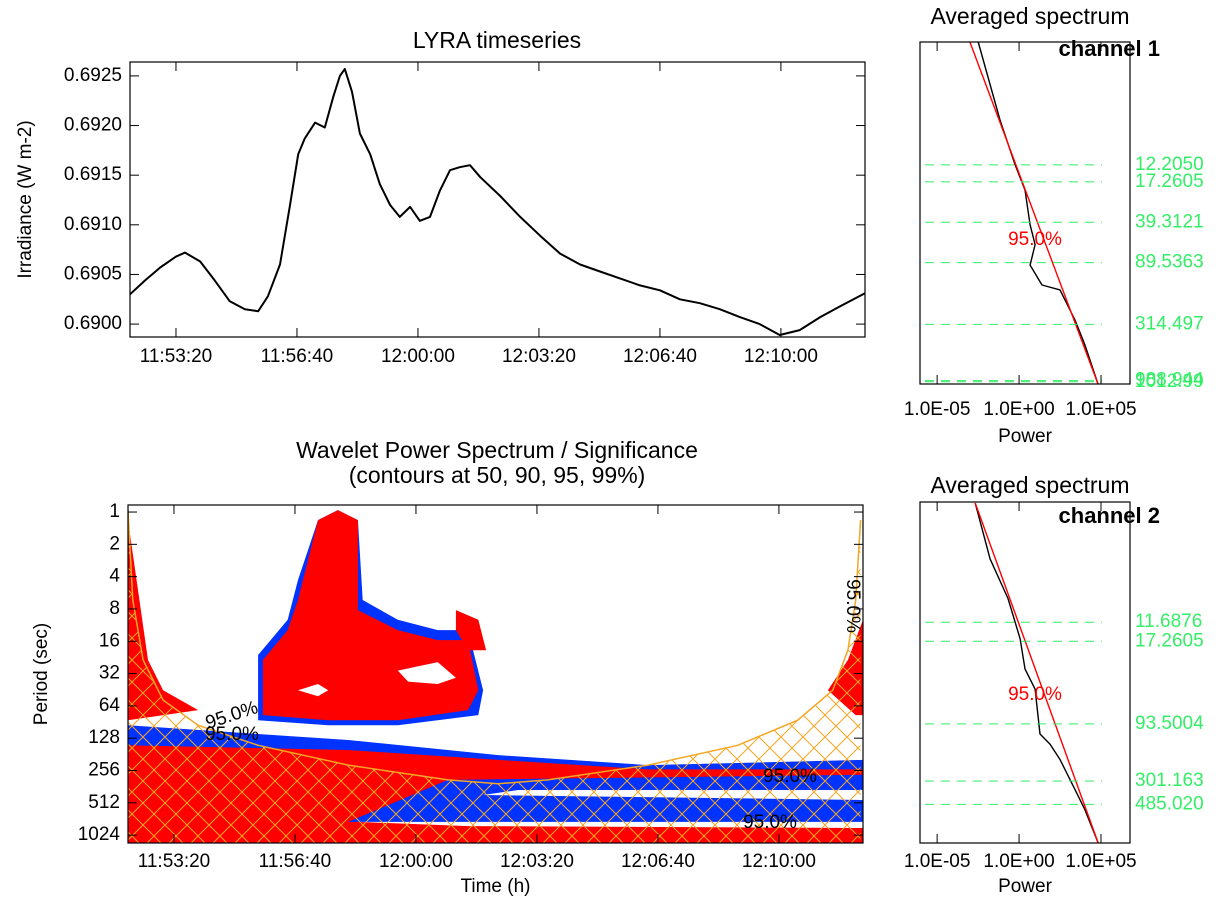  Describe the element at coordinates (1109, 515) in the screenshot. I see `chart-subtitle: channel 2` at that location.